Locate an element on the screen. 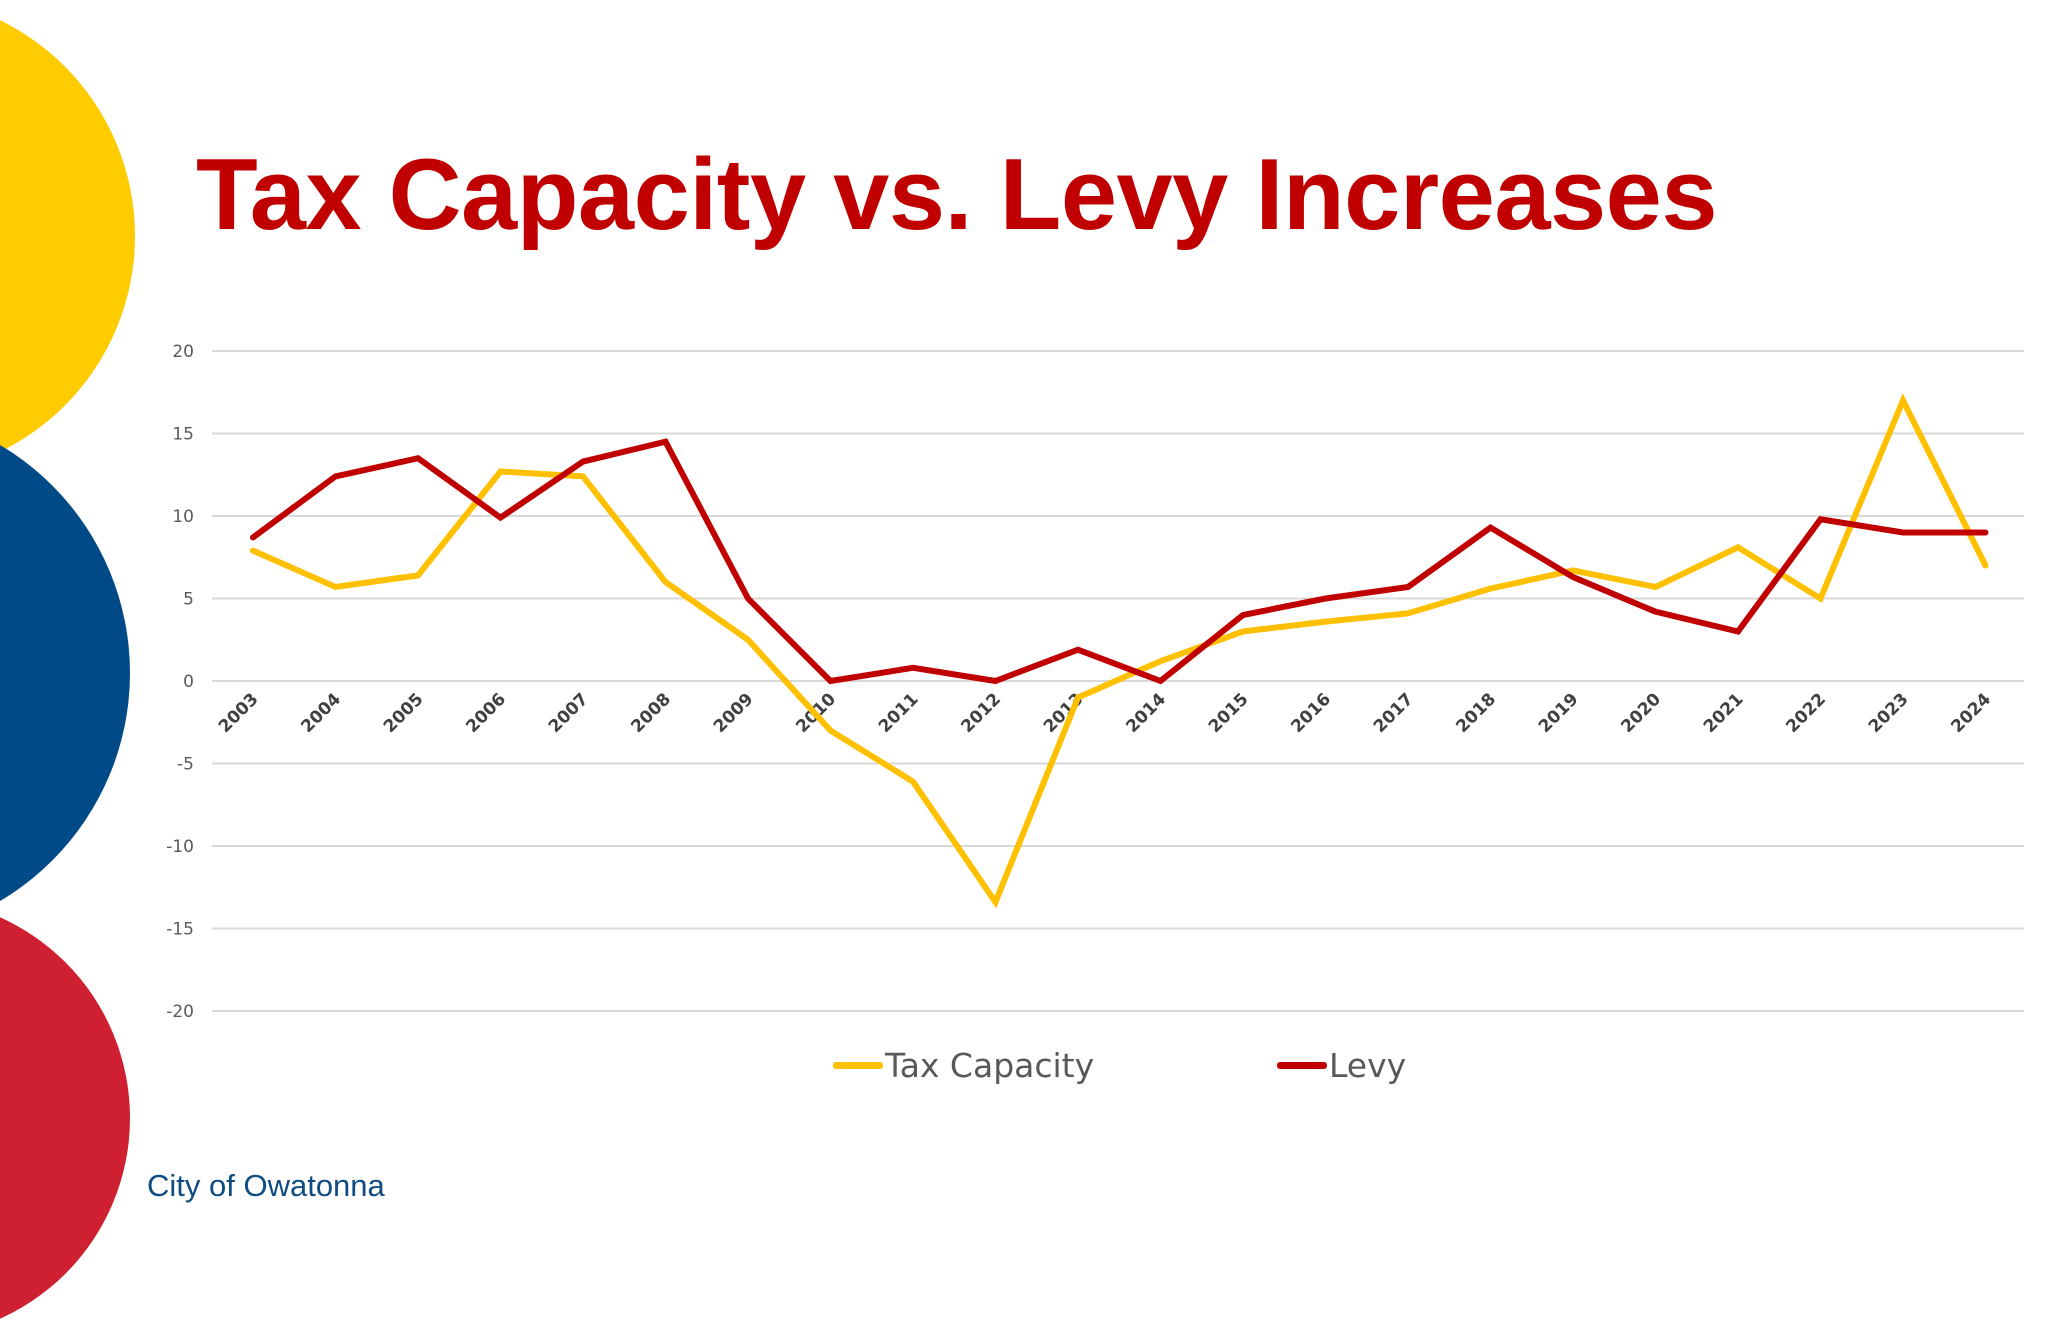  x-tick-label: 2012 is located at coordinates (981, 713).